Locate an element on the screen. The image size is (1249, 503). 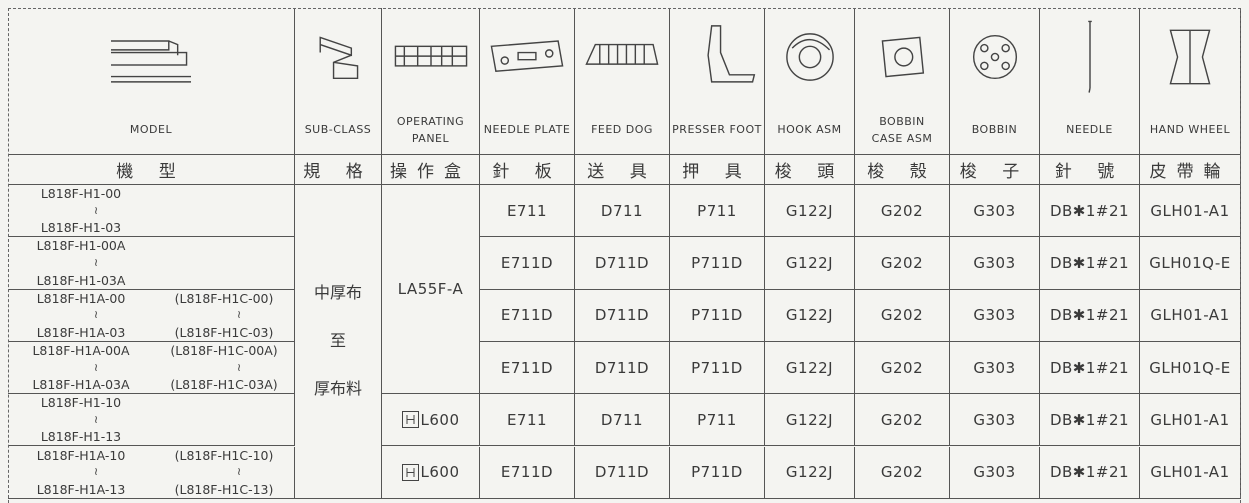
part-number: P711 is located at coordinates (717, 210).